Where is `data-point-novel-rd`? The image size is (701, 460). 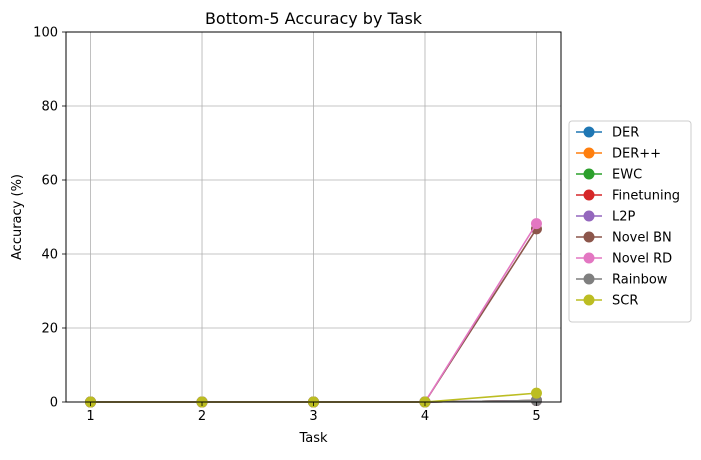 data-point-novel-rd is located at coordinates (536, 224).